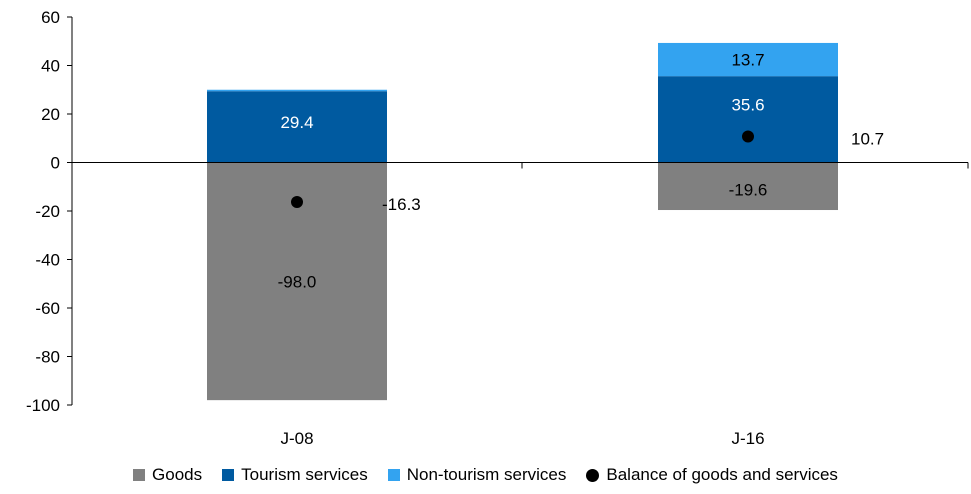 This screenshot has width=971, height=494. I want to click on y-tick-label: 0, so click(55, 163).